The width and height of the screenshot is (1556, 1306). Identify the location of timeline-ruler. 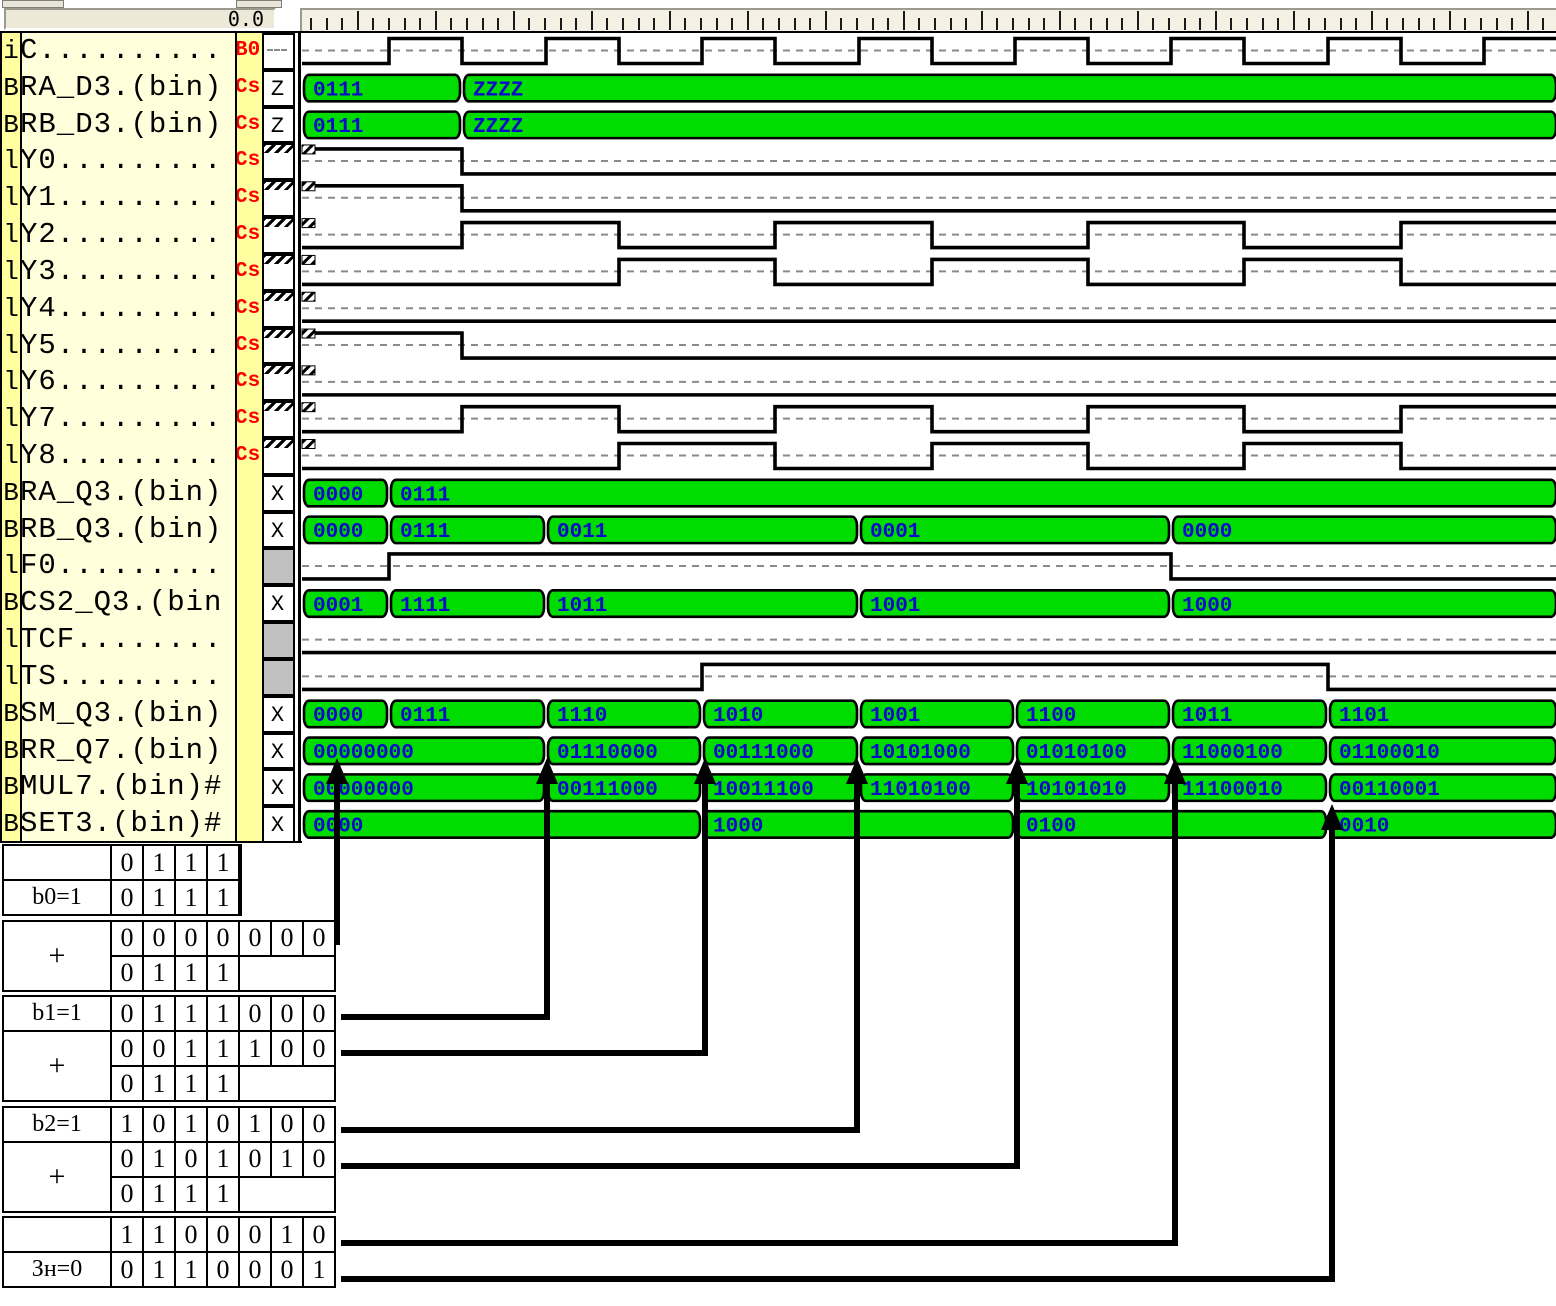
(928, 20).